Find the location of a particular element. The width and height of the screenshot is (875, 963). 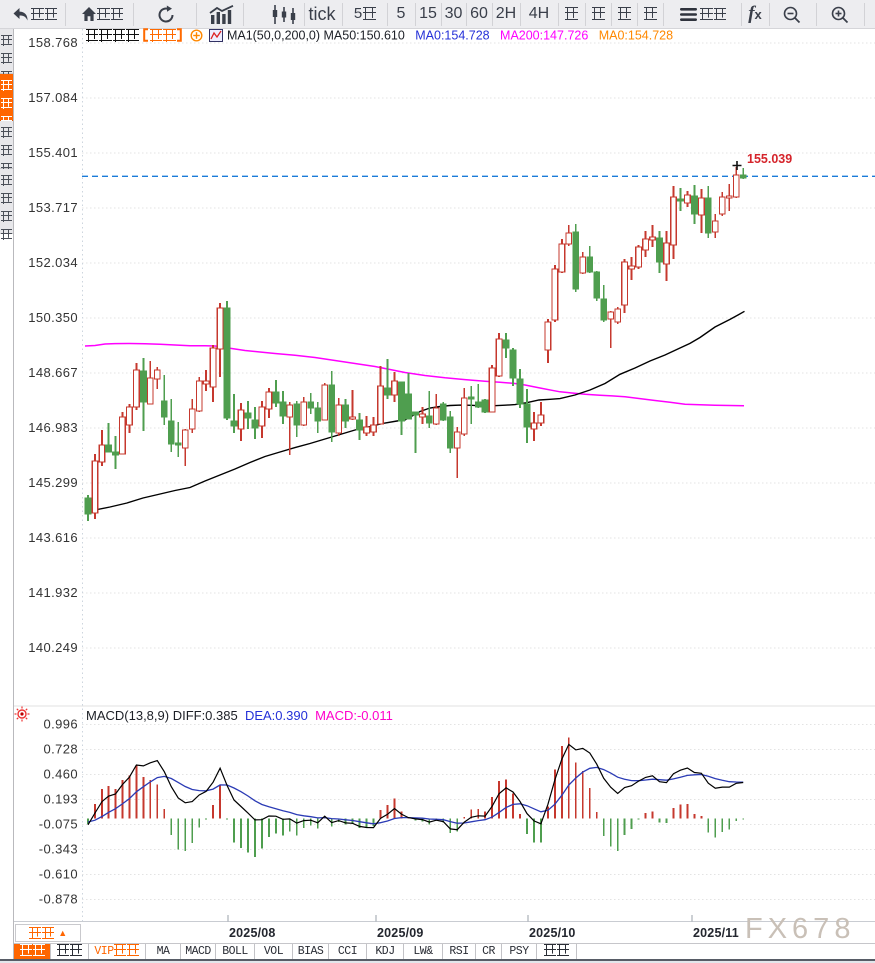

svg-text: -0.610 is located at coordinates (58, 874).